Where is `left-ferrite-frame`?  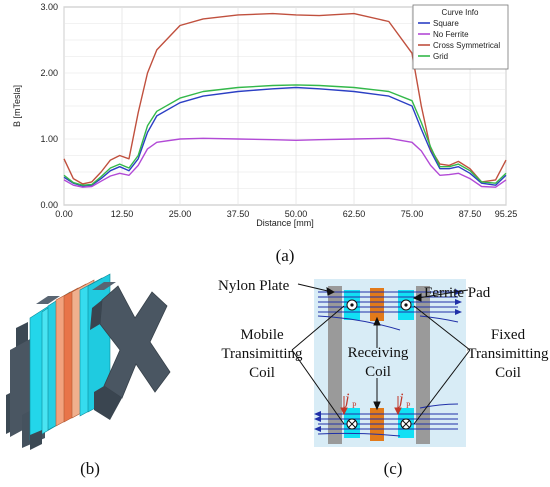
left-ferrite-frame is located at coordinates (21, 387).